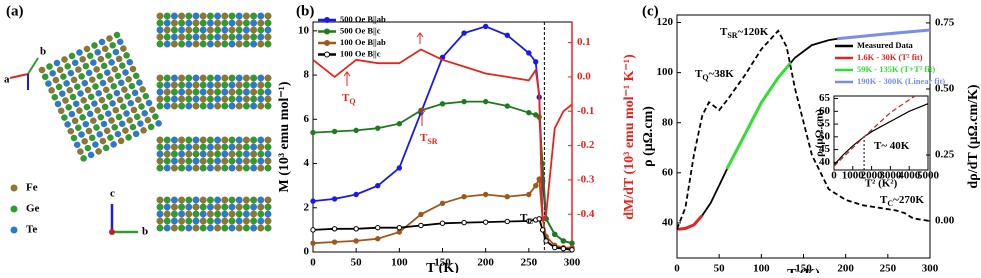 This screenshot has width=981, height=278. I want to click on annotation: TSR~120K, so click(744, 33).